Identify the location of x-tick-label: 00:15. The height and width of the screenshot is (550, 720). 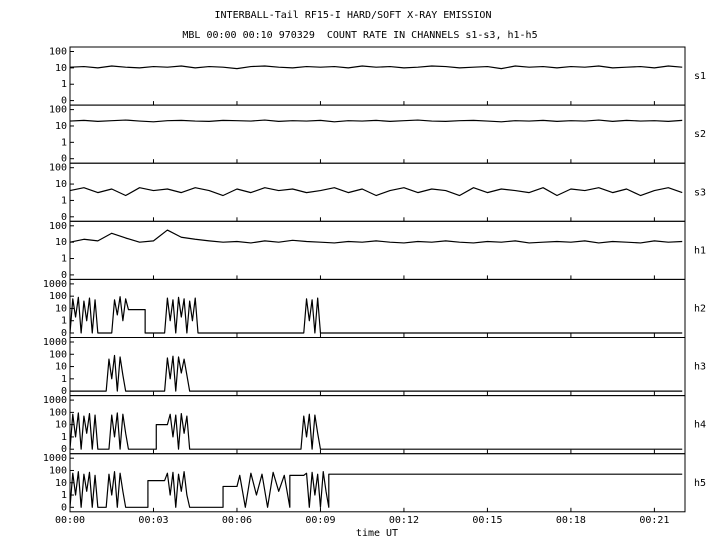
(487, 520).